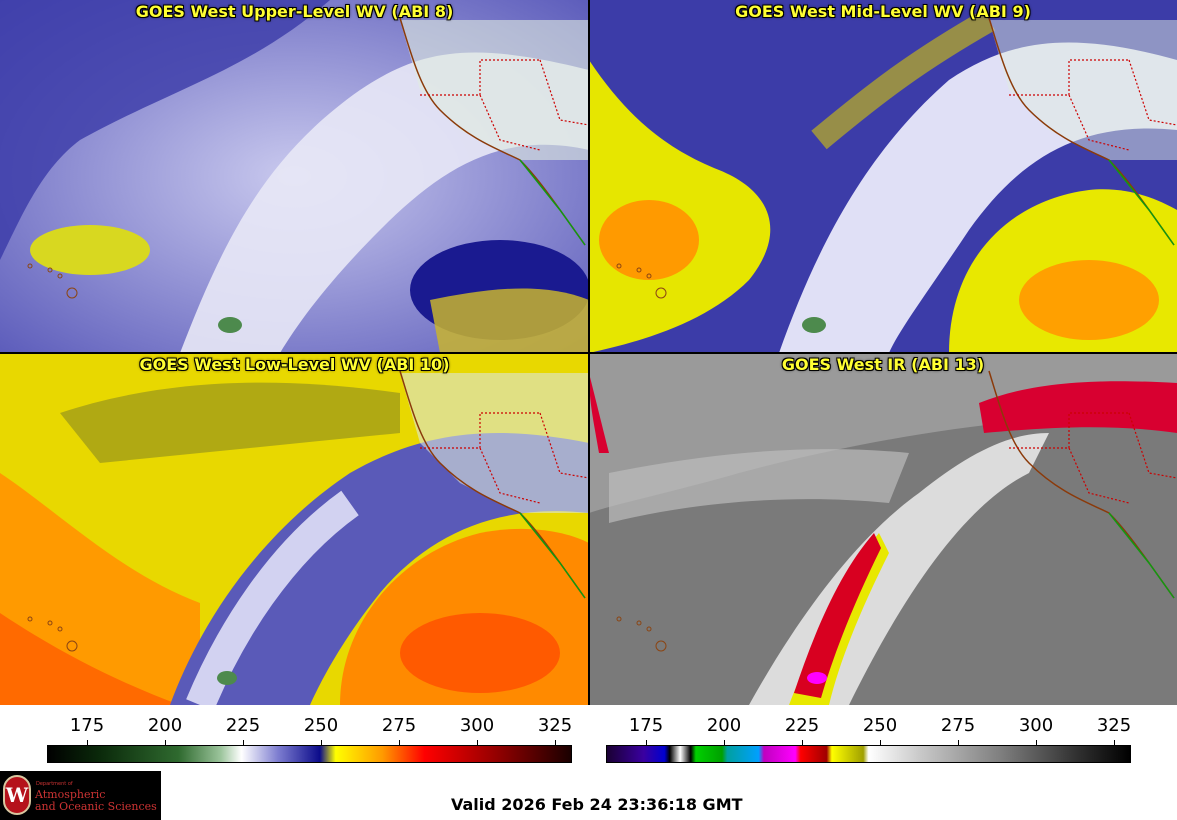 Image resolution: width=1177 pixels, height=820 pixels. I want to click on logo-dept-text: Department of, so click(54, 784).